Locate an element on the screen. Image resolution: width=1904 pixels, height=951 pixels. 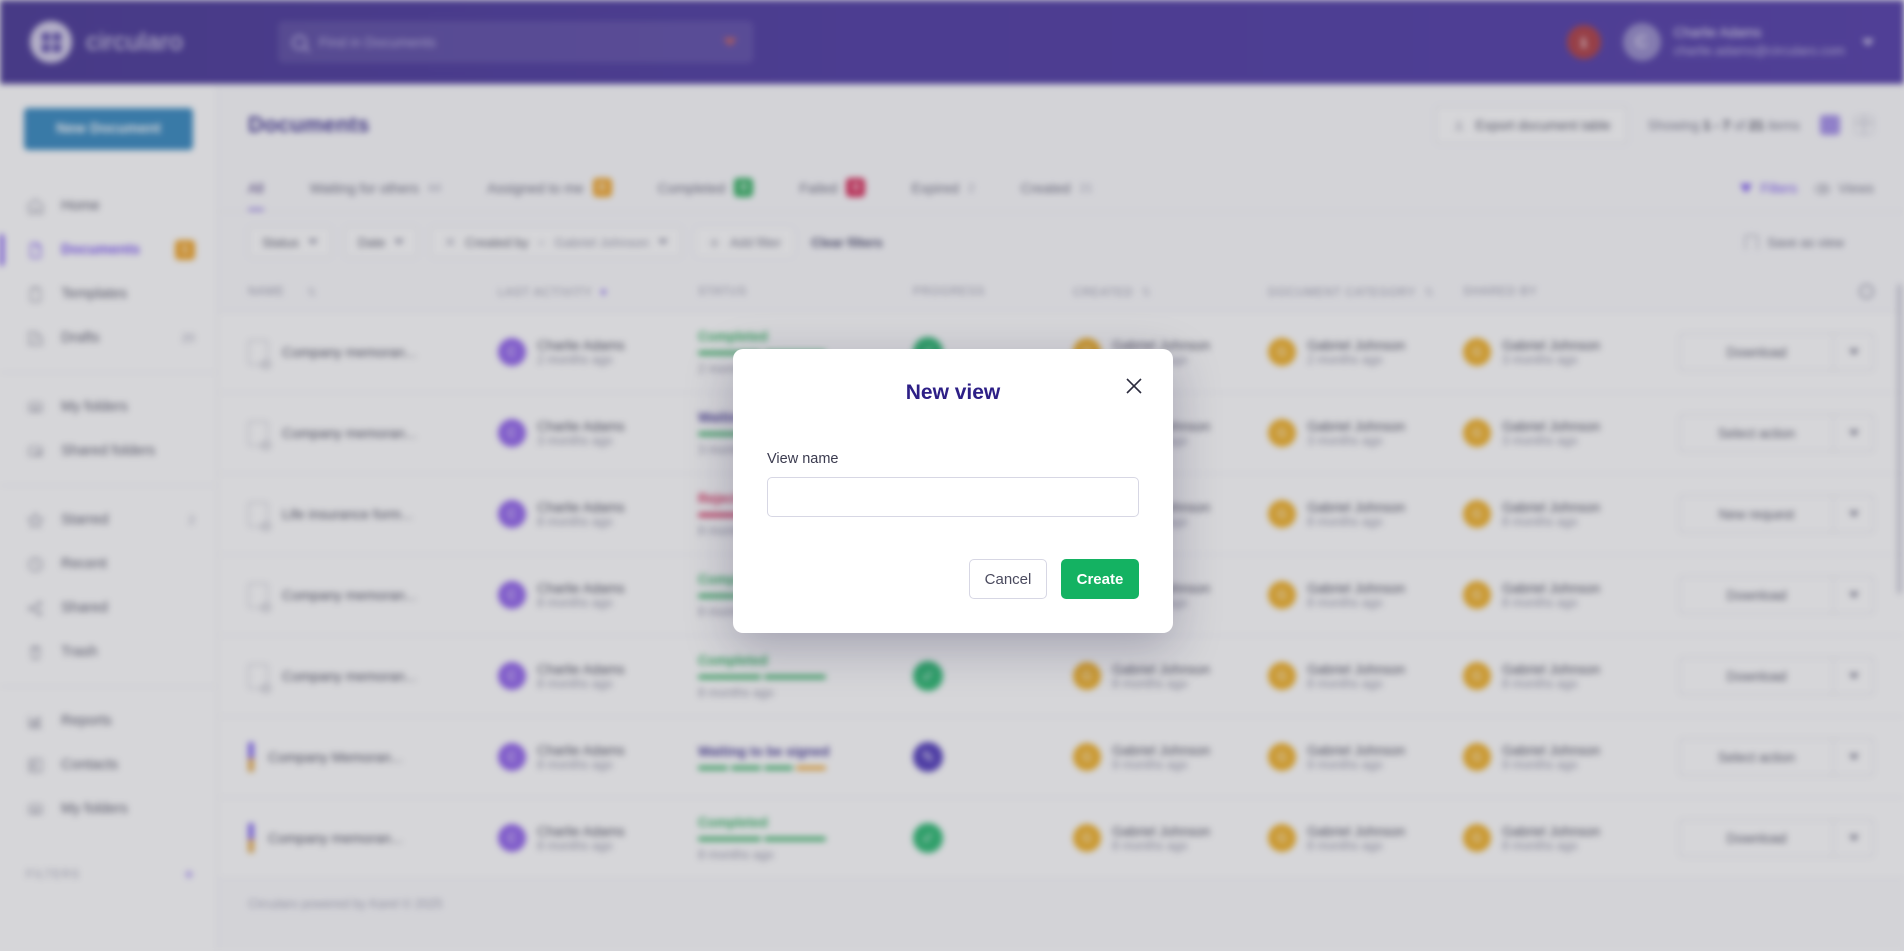
gear-icon is located at coordinates (1866, 291).